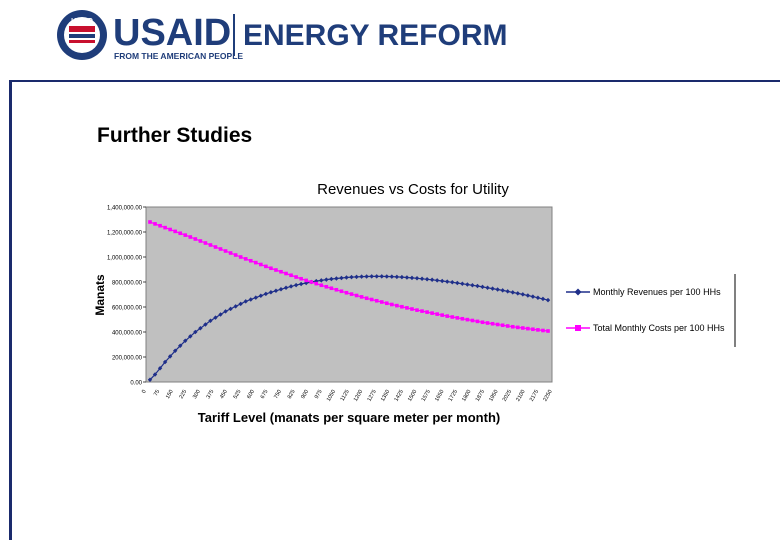 The height and width of the screenshot is (540, 780). Describe the element at coordinates (426, 396) in the screenshot. I see `x-tick-label: 1575` at that location.